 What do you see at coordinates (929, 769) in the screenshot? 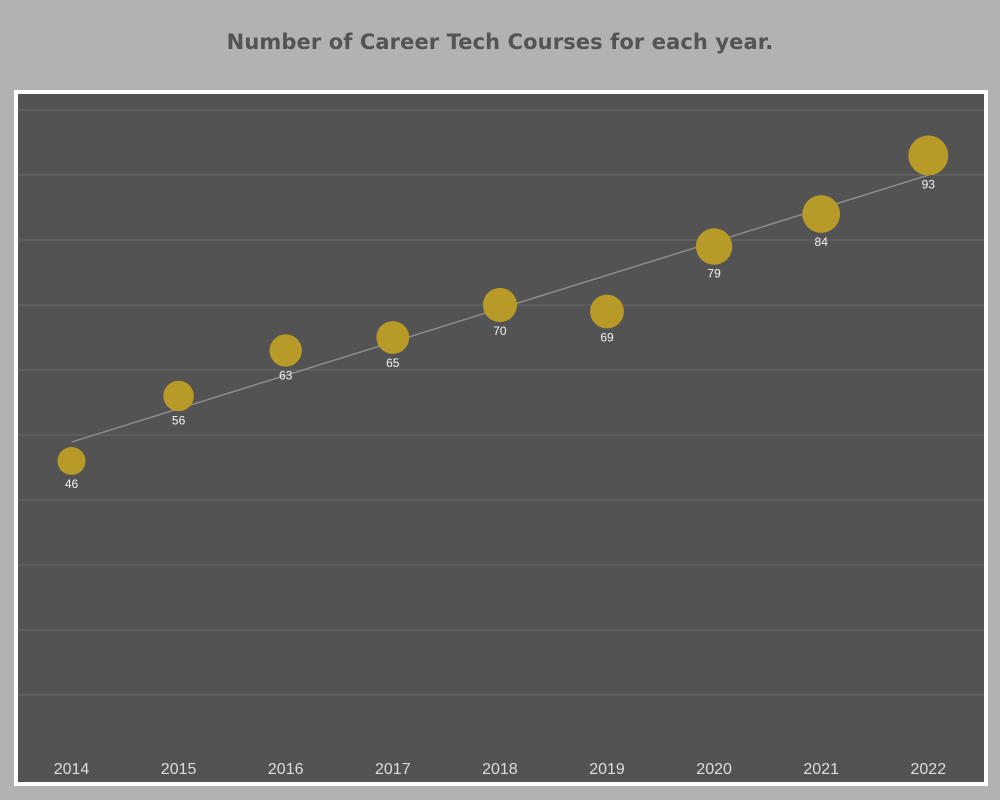
I see `x-tick-label-2022: 2022` at bounding box center [929, 769].